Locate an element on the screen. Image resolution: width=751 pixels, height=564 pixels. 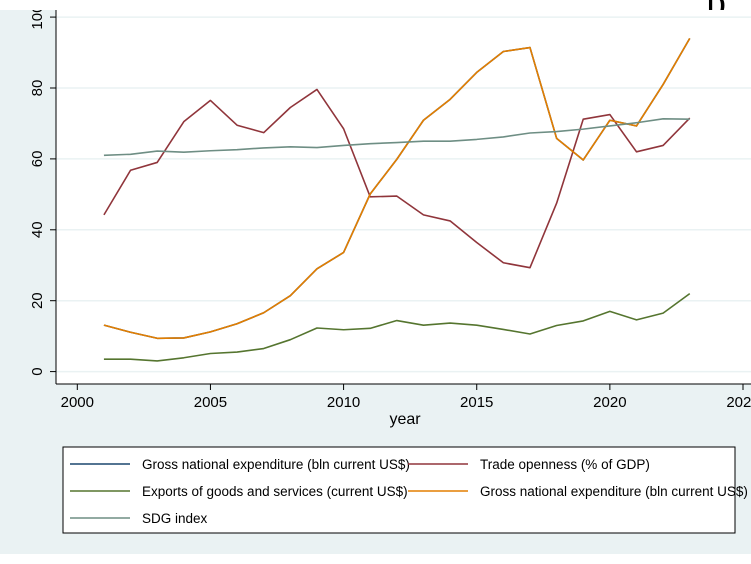
y-tick-label: 40 is located at coordinates (37, 229).